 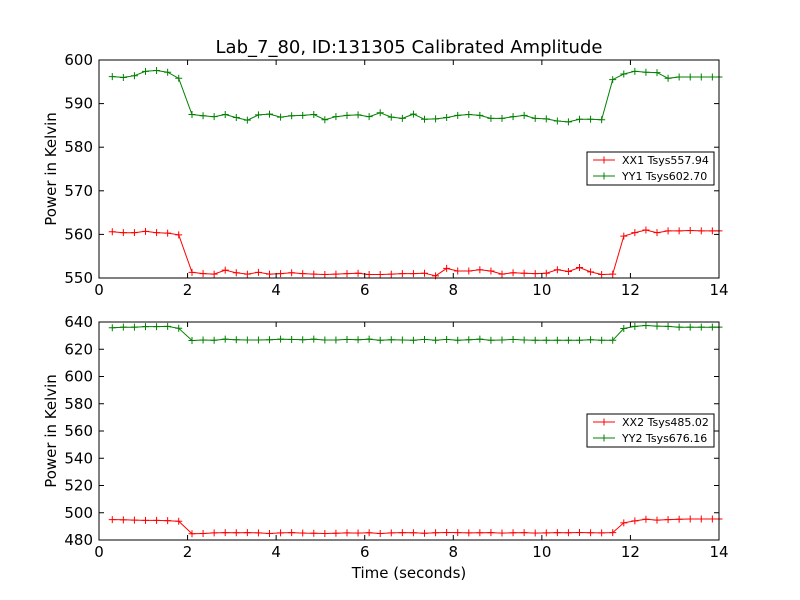 What do you see at coordinates (78, 349) in the screenshot?
I see `y-tick-label: 620` at bounding box center [78, 349].